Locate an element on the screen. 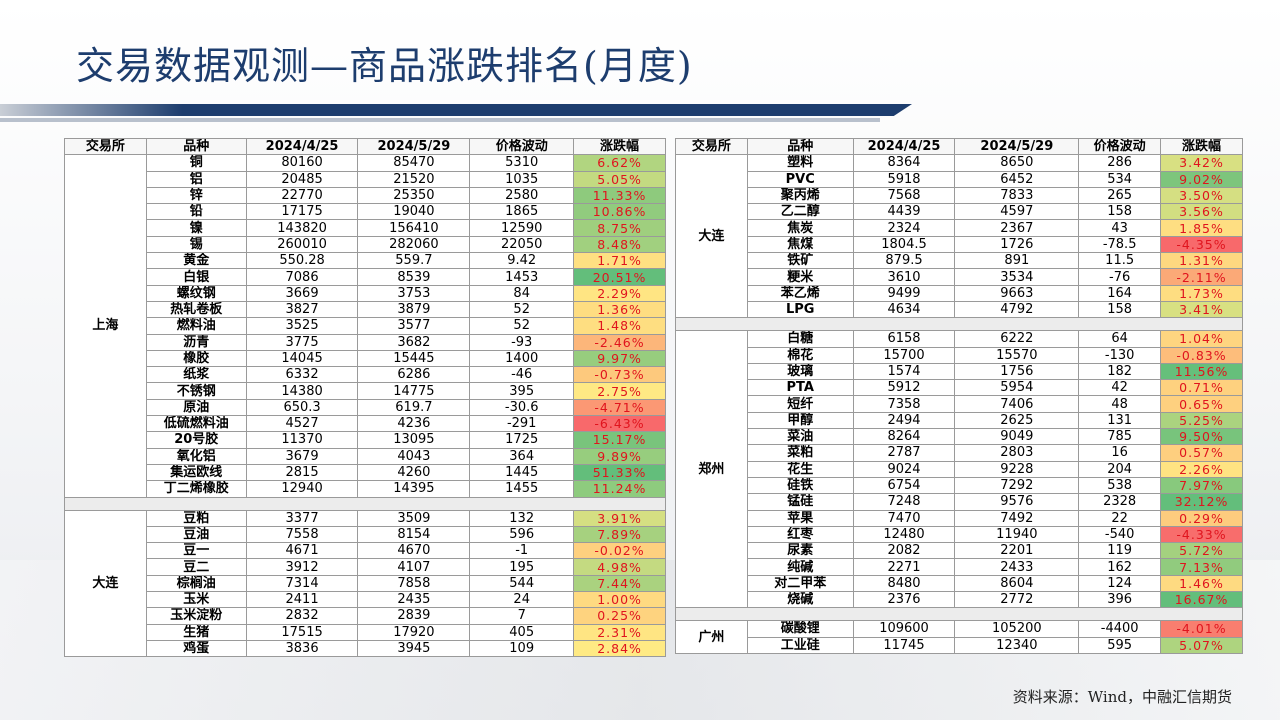  change-pct-cell: 5.72% is located at coordinates (1201, 551).